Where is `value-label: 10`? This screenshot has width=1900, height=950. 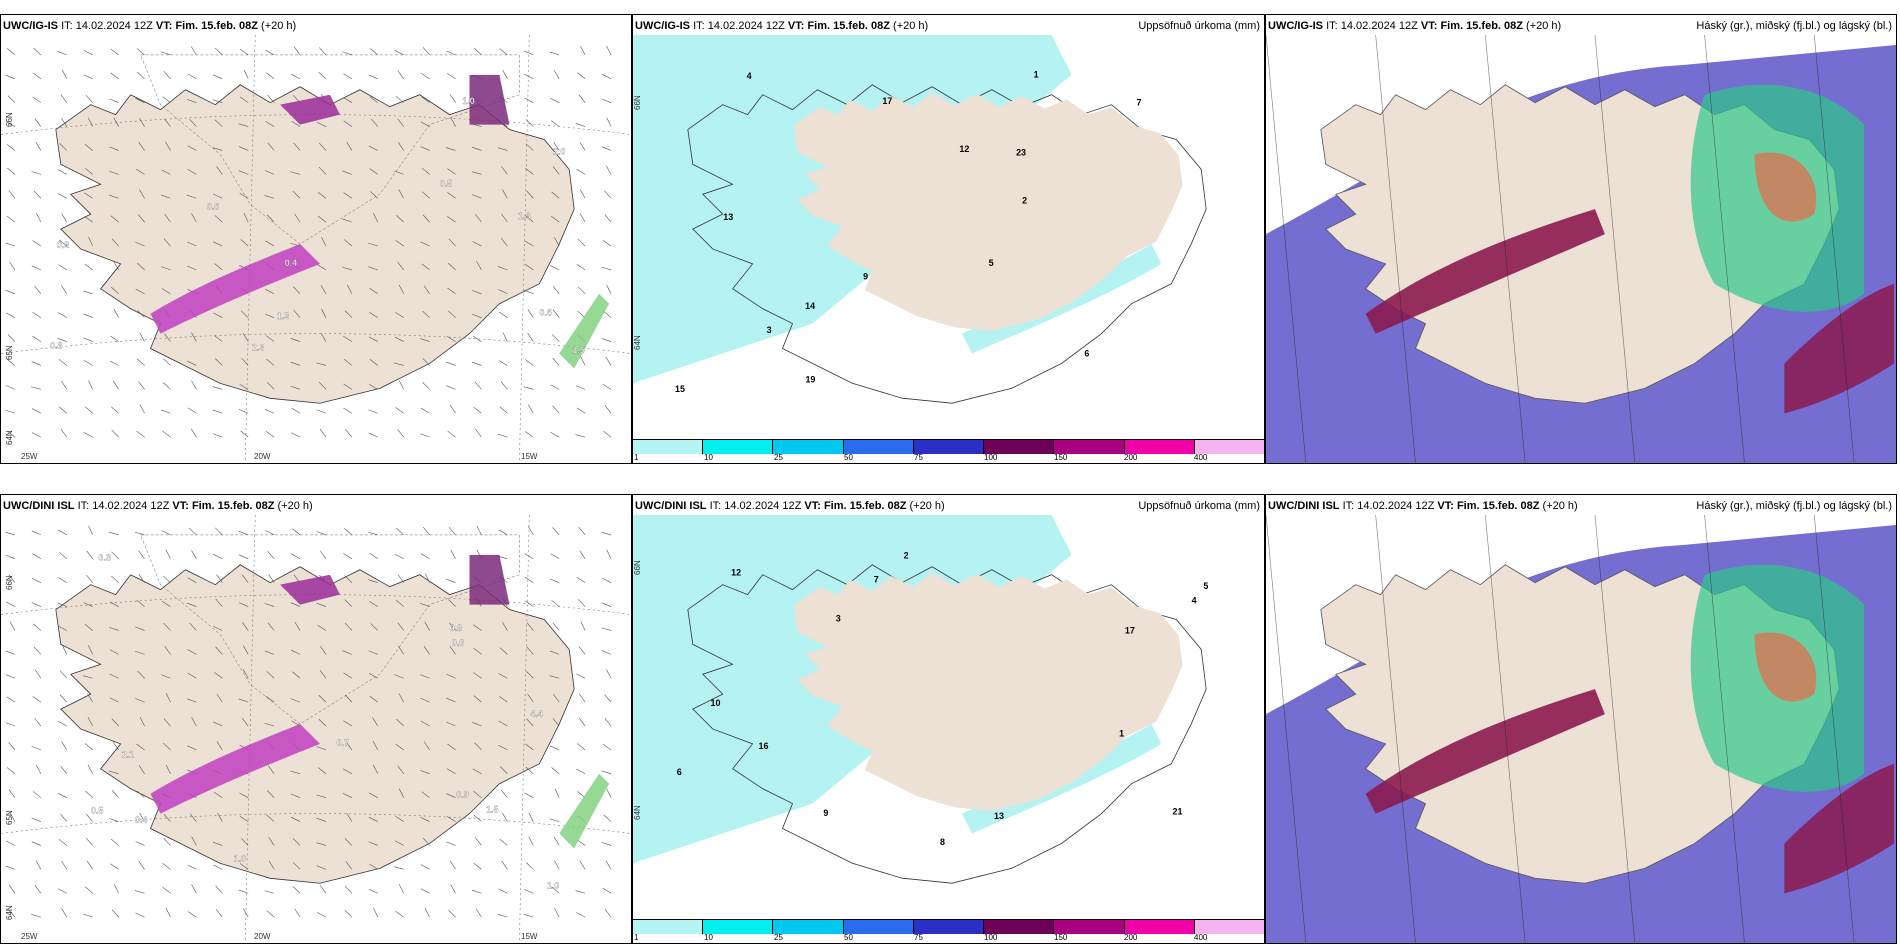 value-label: 10 is located at coordinates (716, 703).